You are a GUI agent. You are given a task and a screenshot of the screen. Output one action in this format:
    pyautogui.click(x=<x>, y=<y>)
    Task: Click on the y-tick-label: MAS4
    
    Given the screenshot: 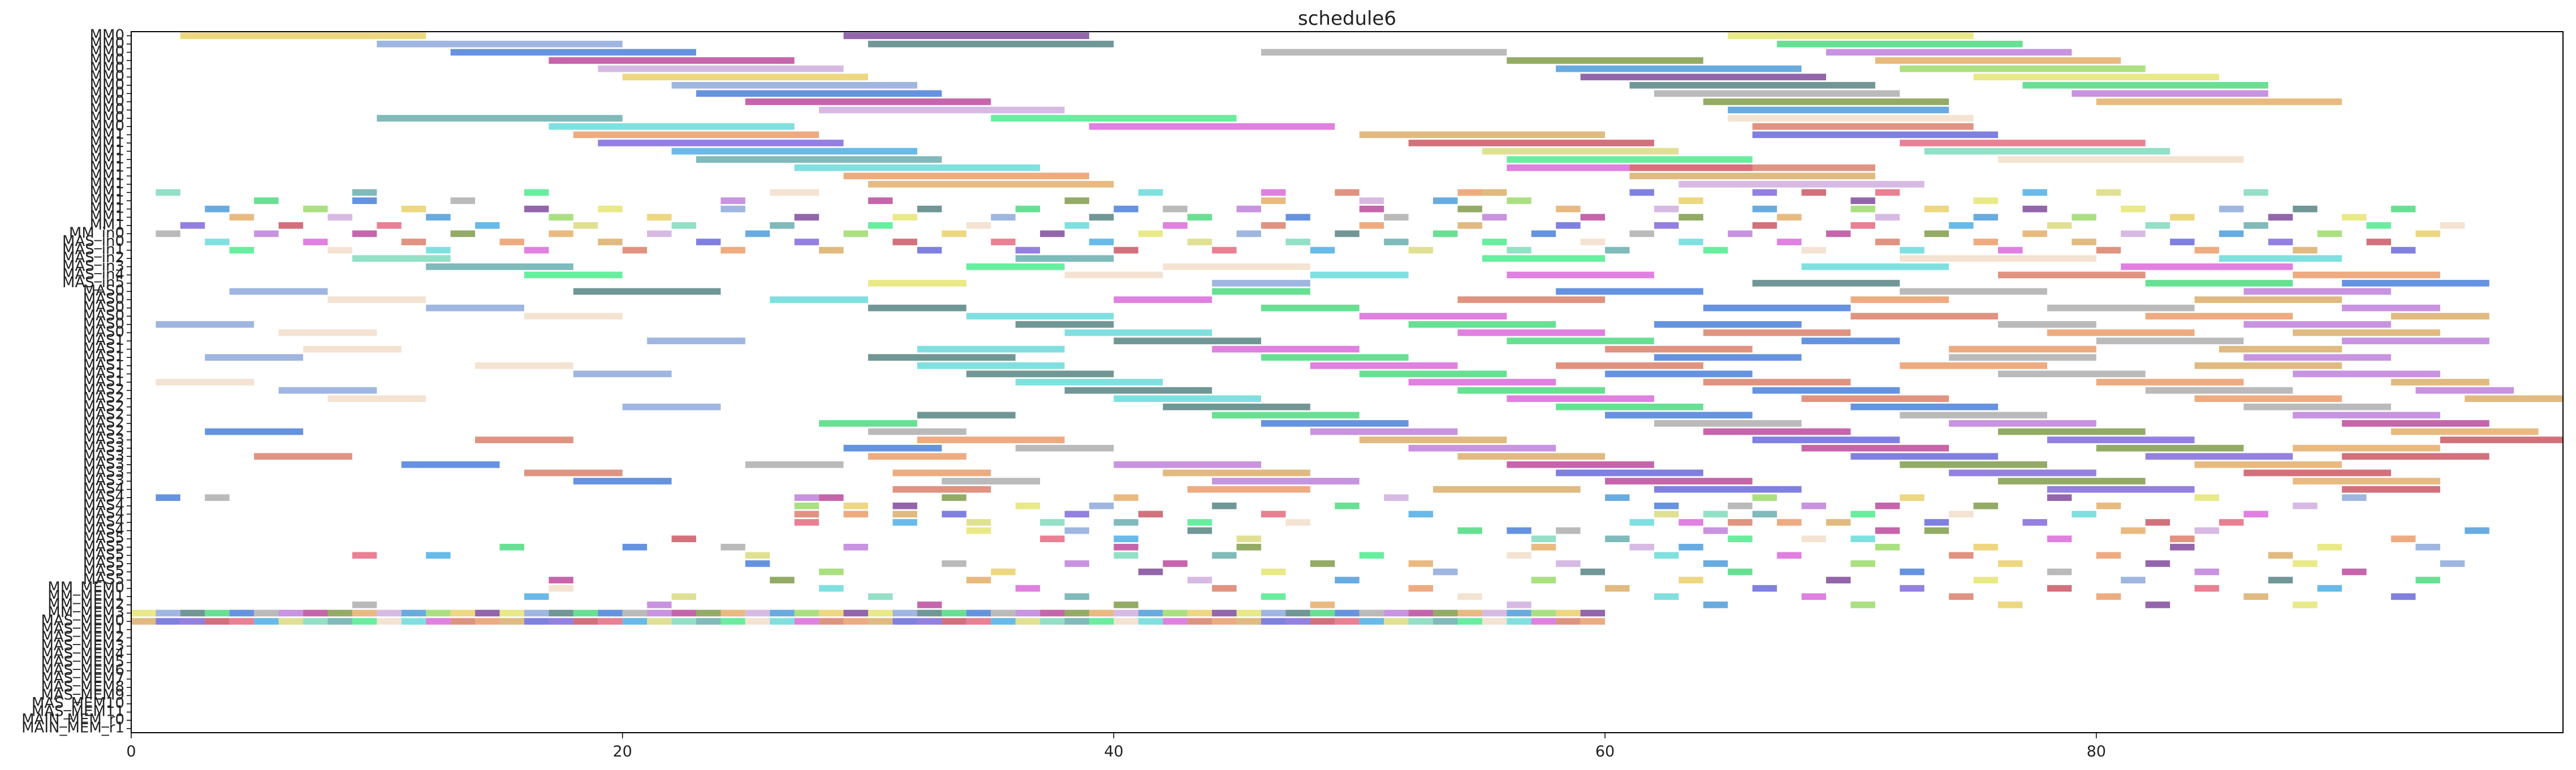 What is the action you would take?
    pyautogui.click(x=104, y=513)
    